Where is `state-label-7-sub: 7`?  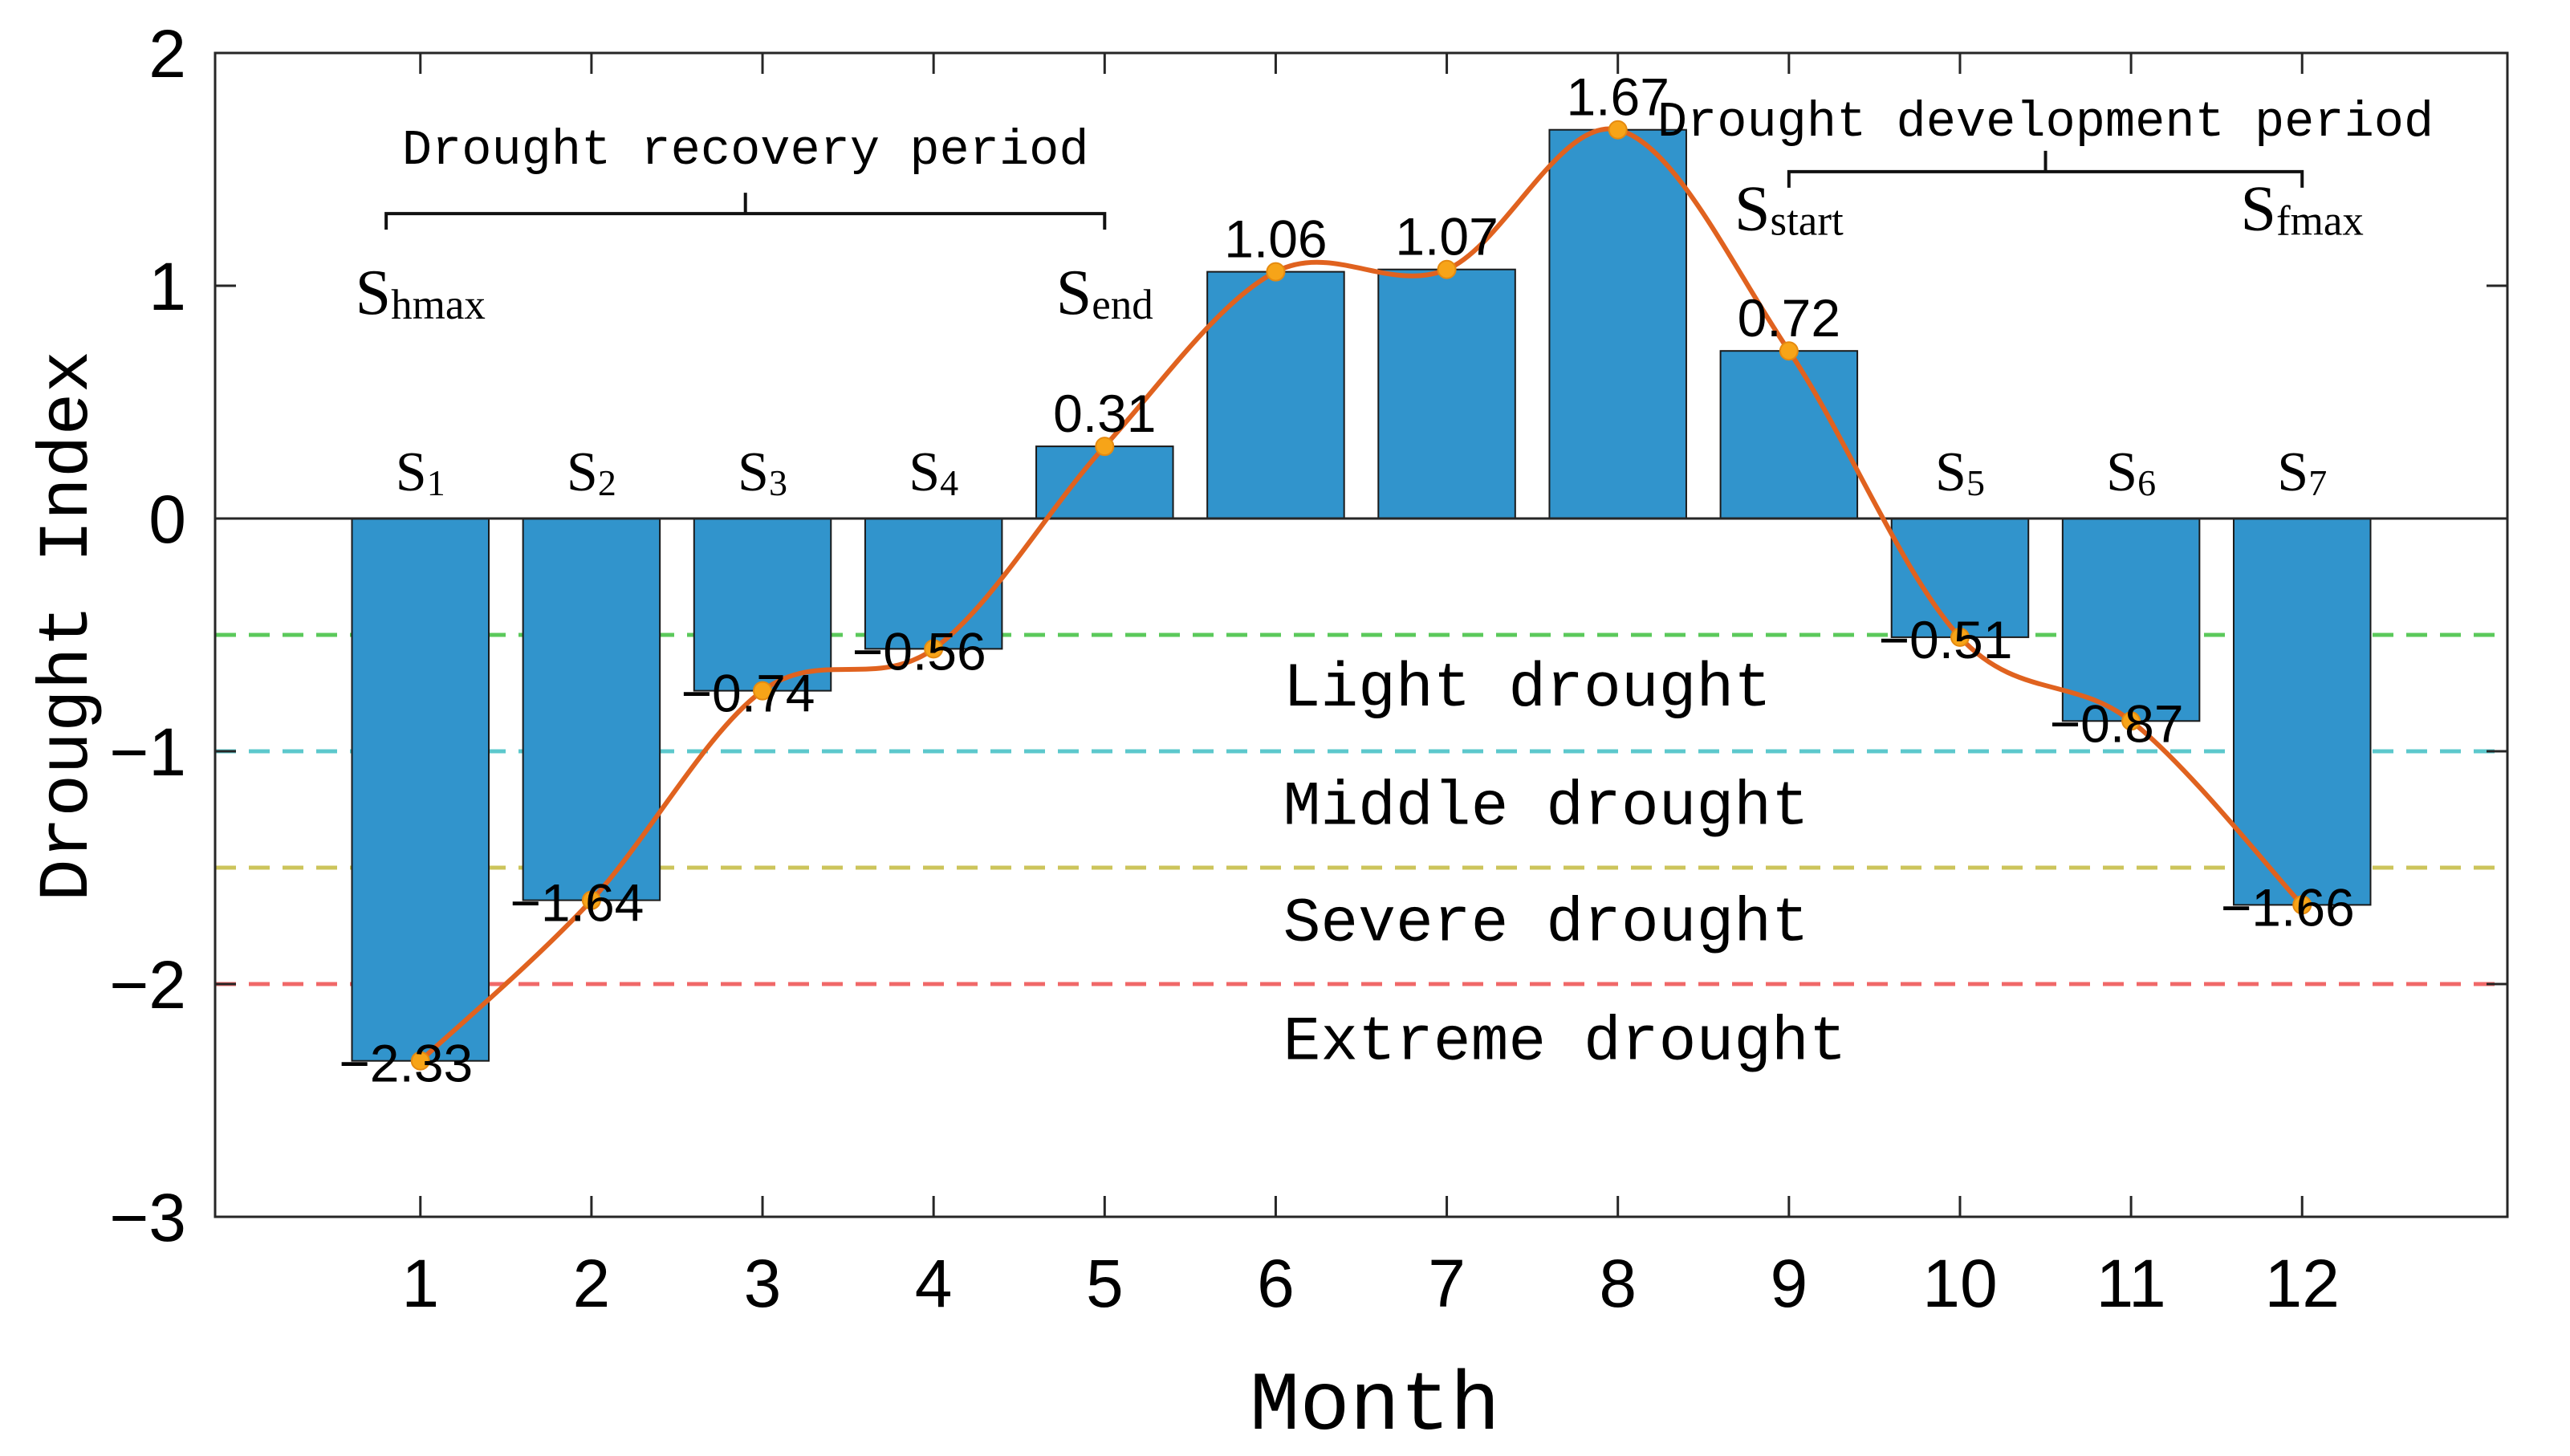
state-label-7-sub: 7 is located at coordinates (2317, 483).